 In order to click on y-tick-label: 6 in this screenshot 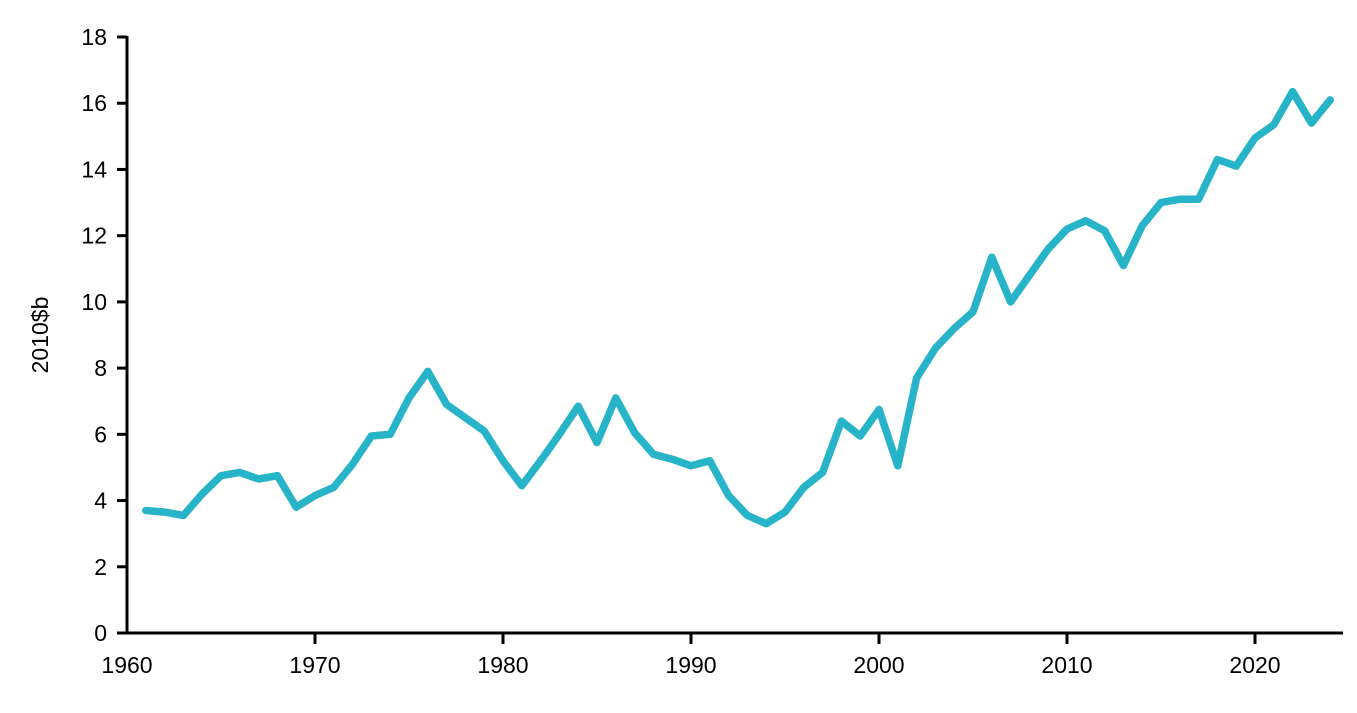, I will do `click(100, 434)`.